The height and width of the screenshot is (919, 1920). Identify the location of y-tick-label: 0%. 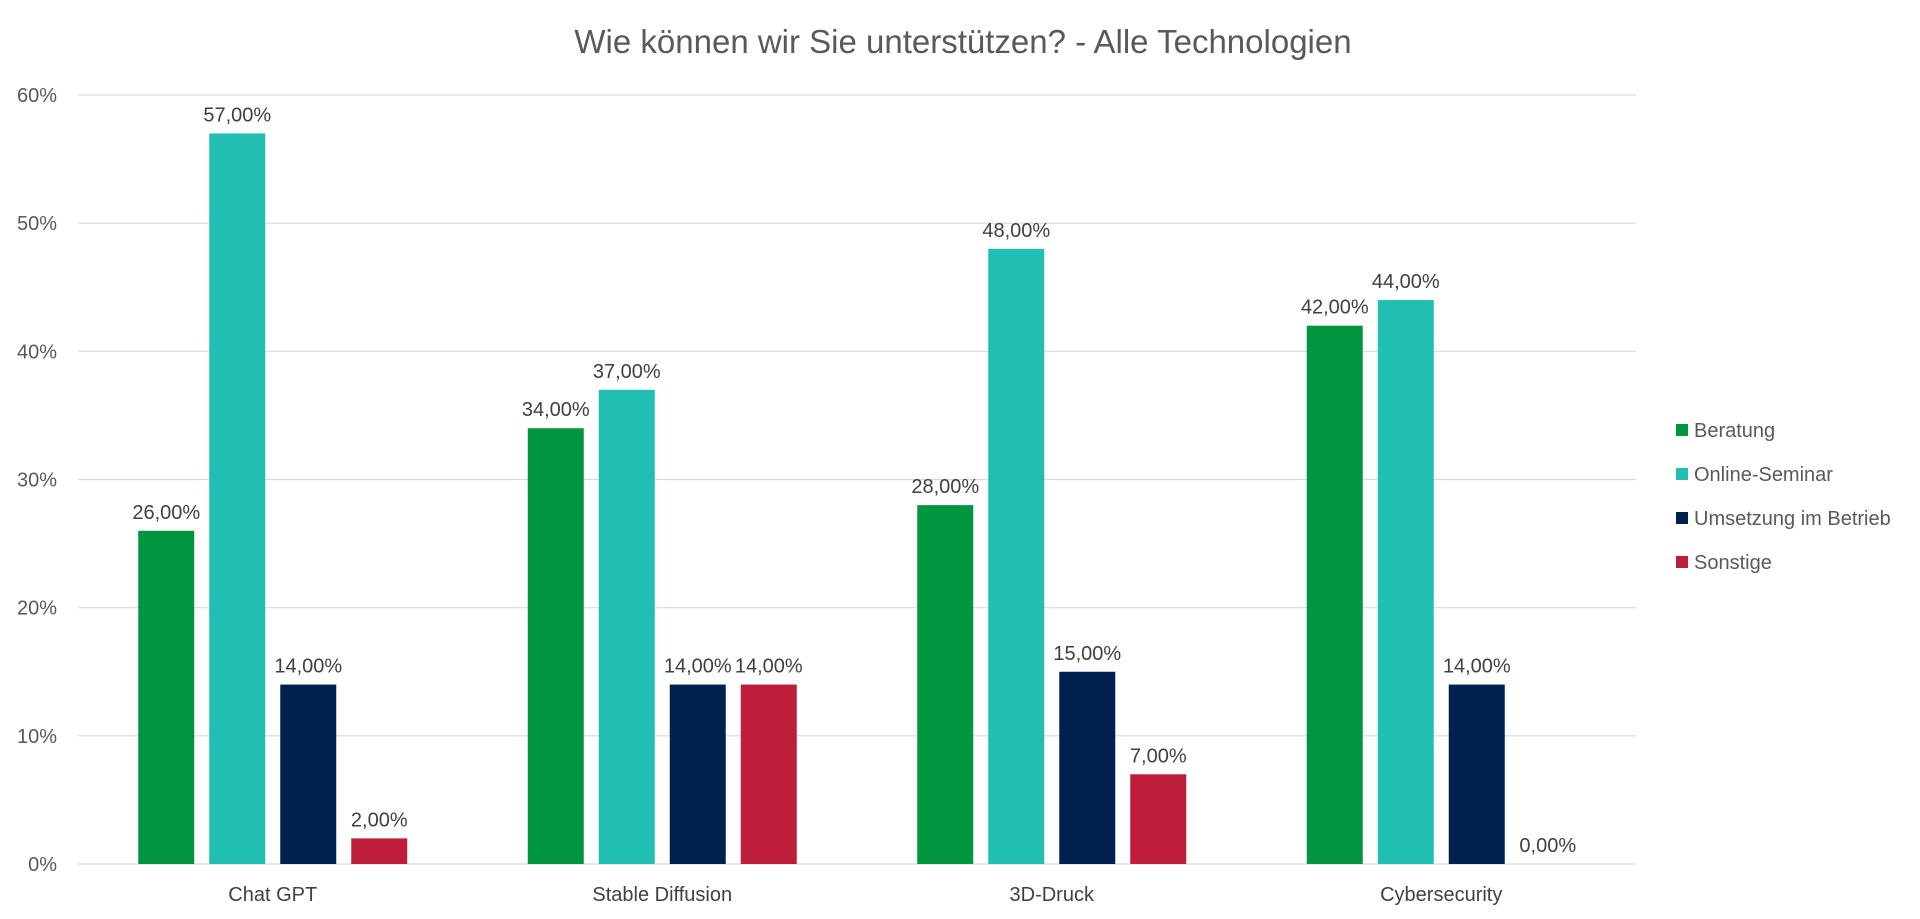
(42, 865).